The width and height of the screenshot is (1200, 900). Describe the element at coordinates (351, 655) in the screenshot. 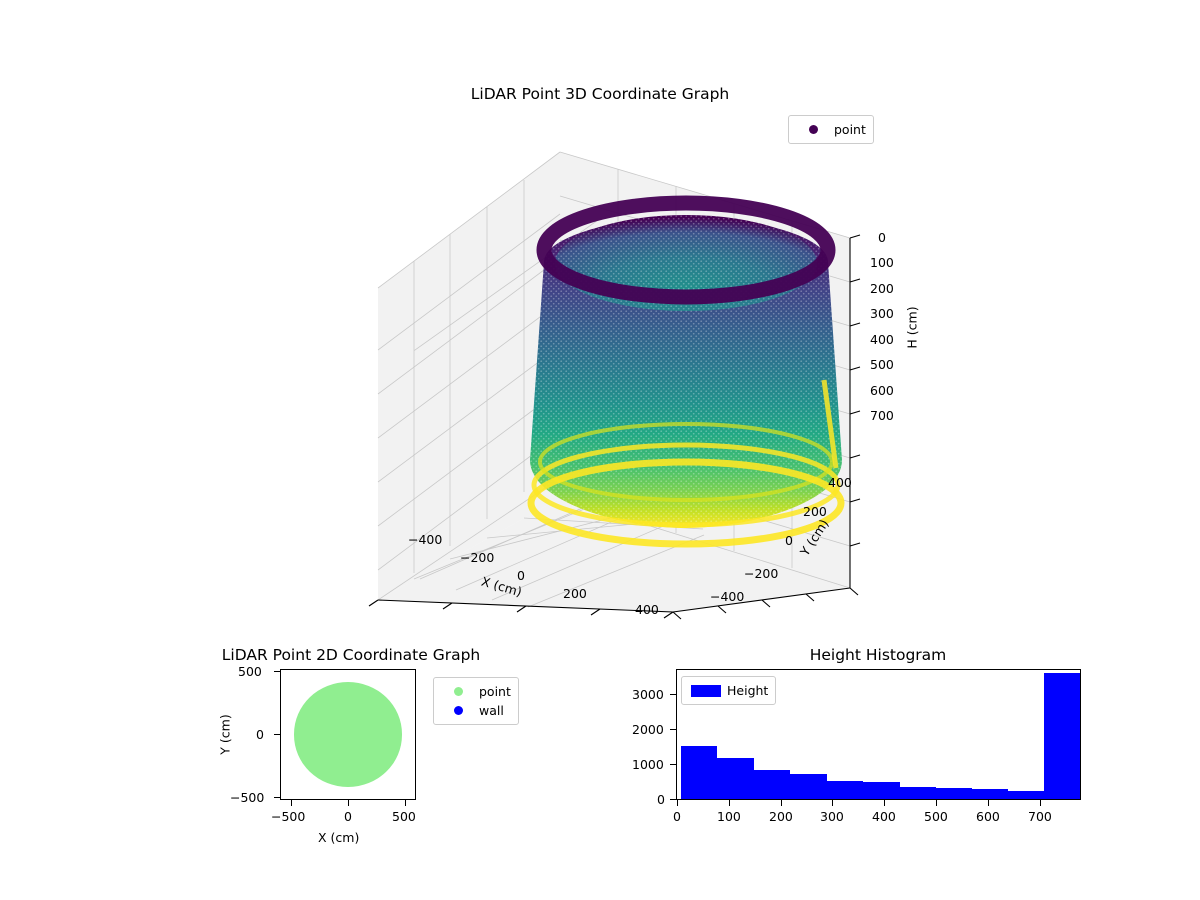

I see `plot-2d-title: LiDAR Point 2D Coordinate Graph` at that location.